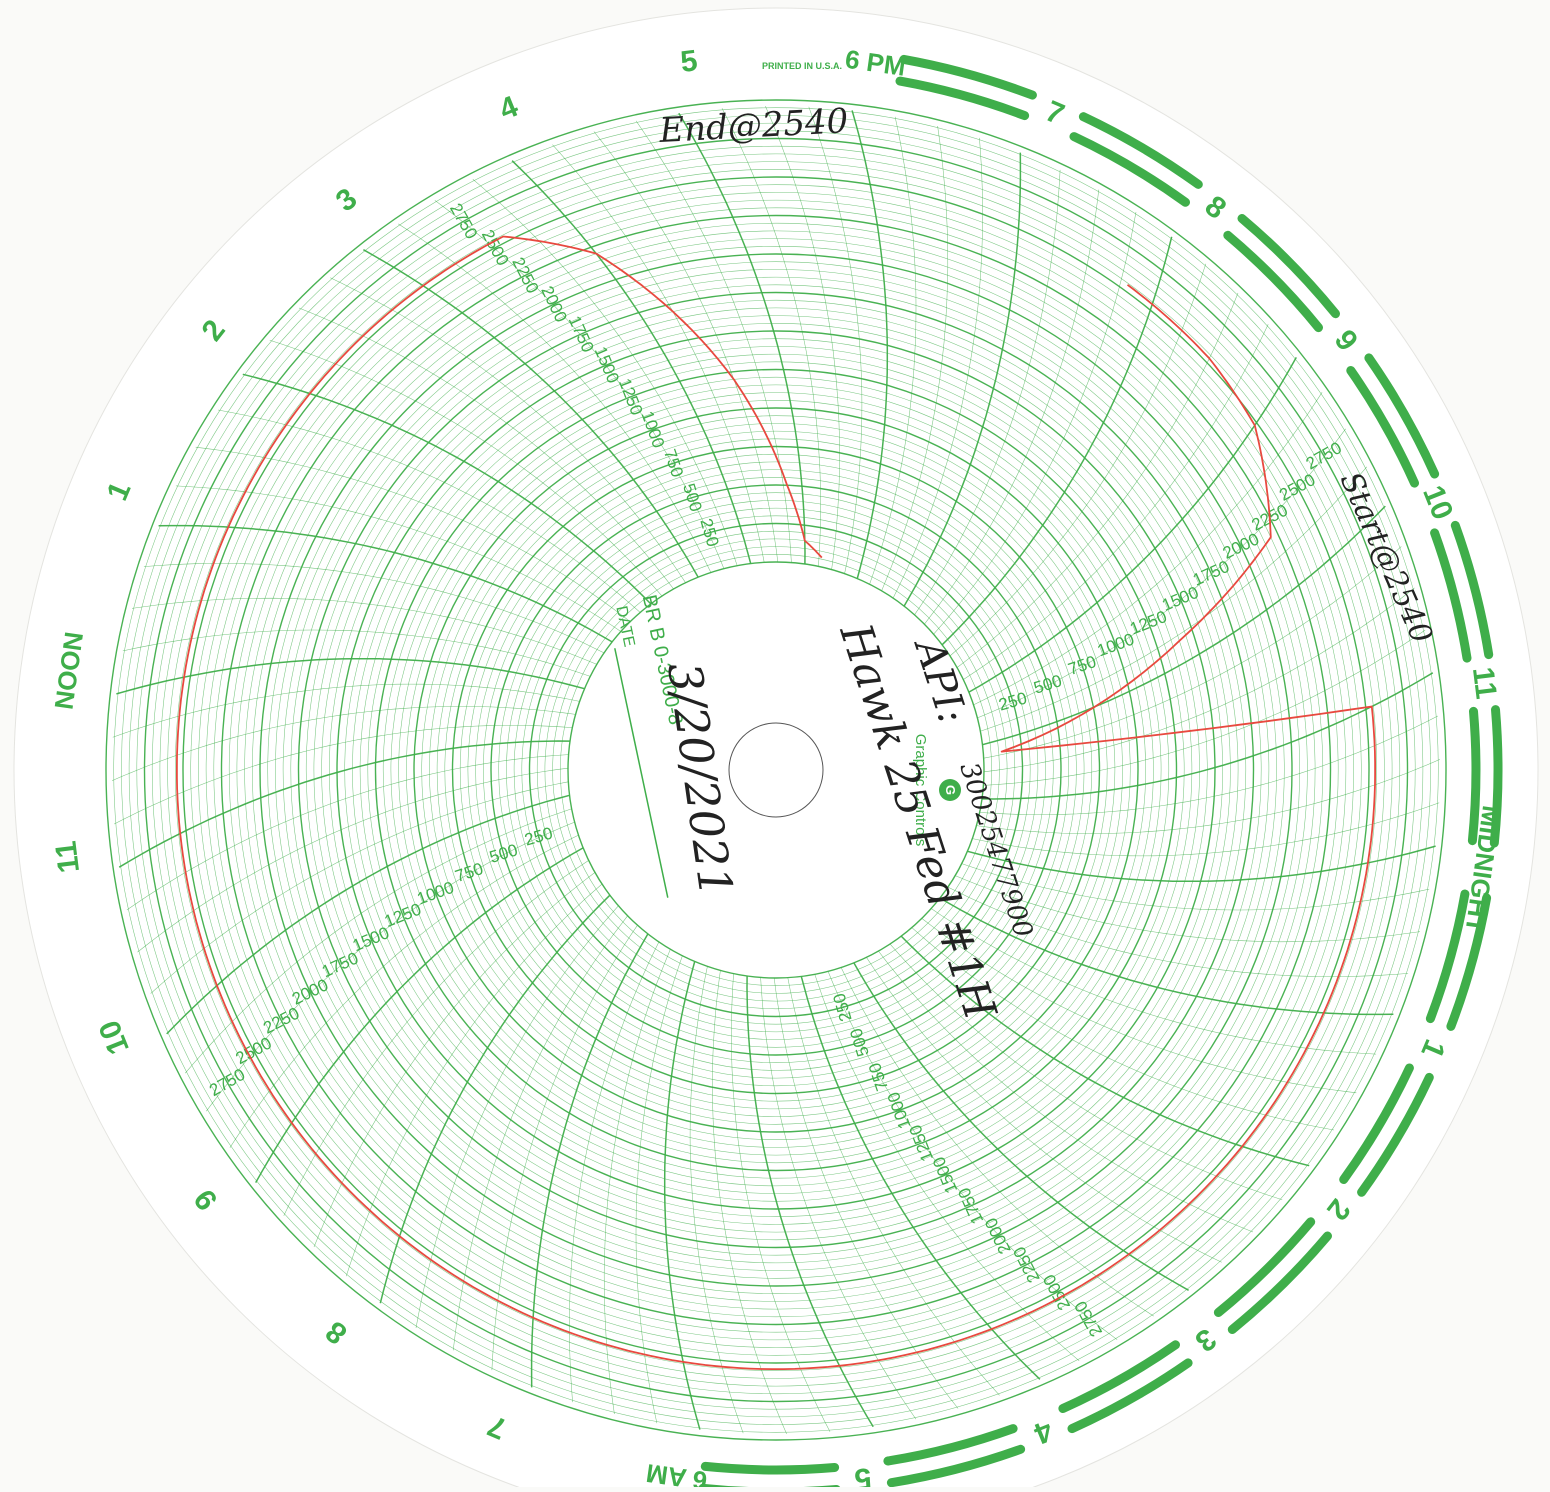 The image size is (1550, 1492). I want to click on hour-label: 5, so click(689, 61).